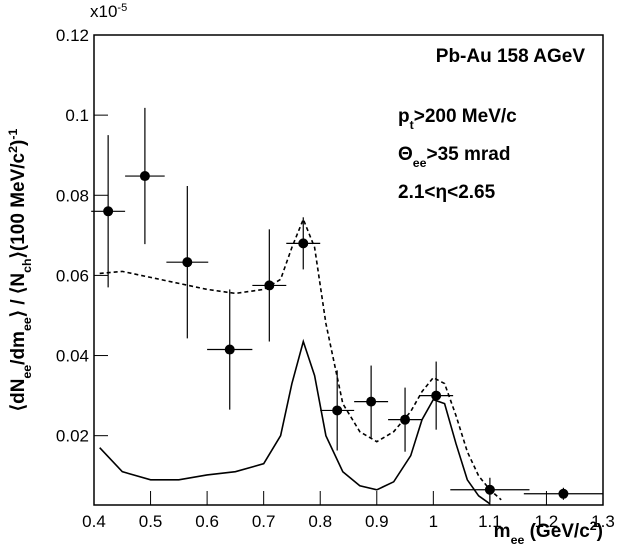  What do you see at coordinates (412, 125) in the screenshot?
I see `annotation-part: t` at bounding box center [412, 125].